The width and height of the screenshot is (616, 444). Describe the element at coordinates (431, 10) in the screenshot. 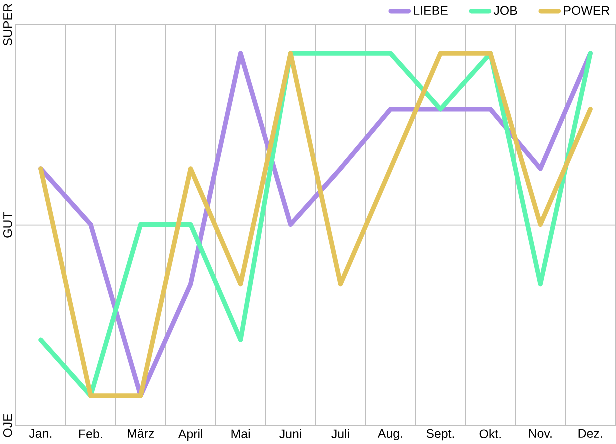

I see `legend-label: LIEBE` at that location.